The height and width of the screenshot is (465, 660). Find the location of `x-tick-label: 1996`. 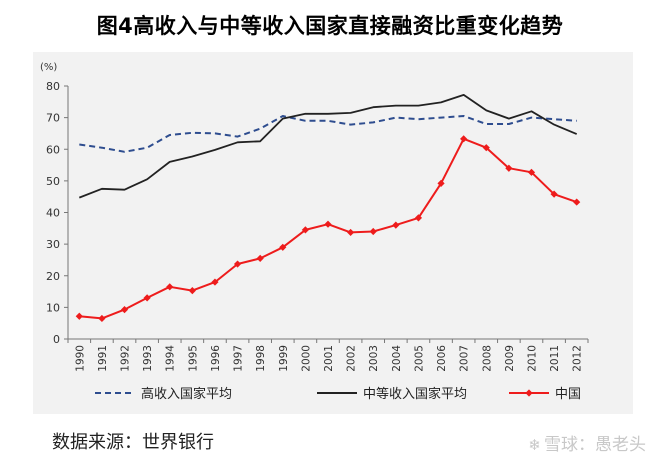

x-tick-label: 1996 is located at coordinates (216, 358).